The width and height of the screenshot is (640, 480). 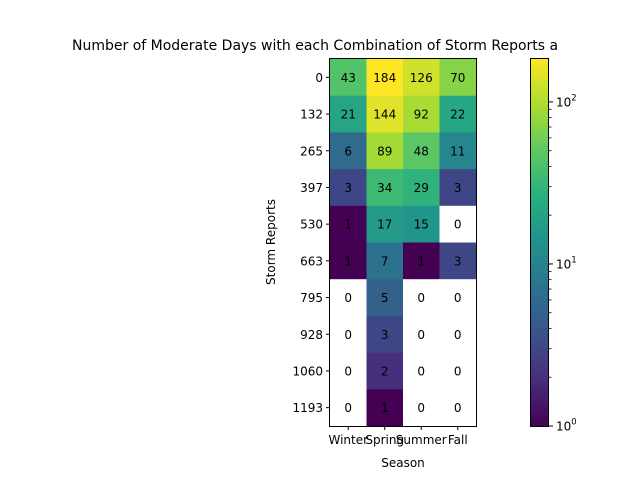 What do you see at coordinates (421, 188) in the screenshot?
I see `cell-value-label: 29` at bounding box center [421, 188].